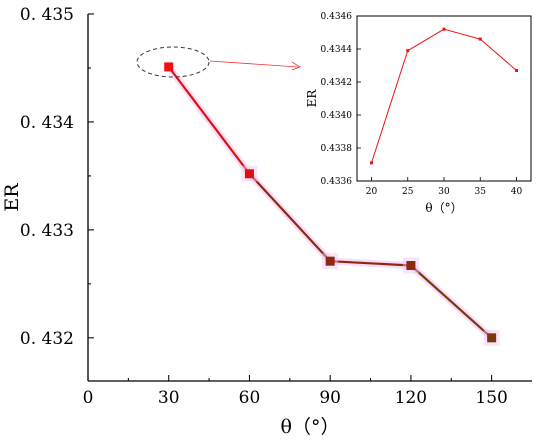  I want to click on inset-x-tick-label: 35, so click(481, 192).